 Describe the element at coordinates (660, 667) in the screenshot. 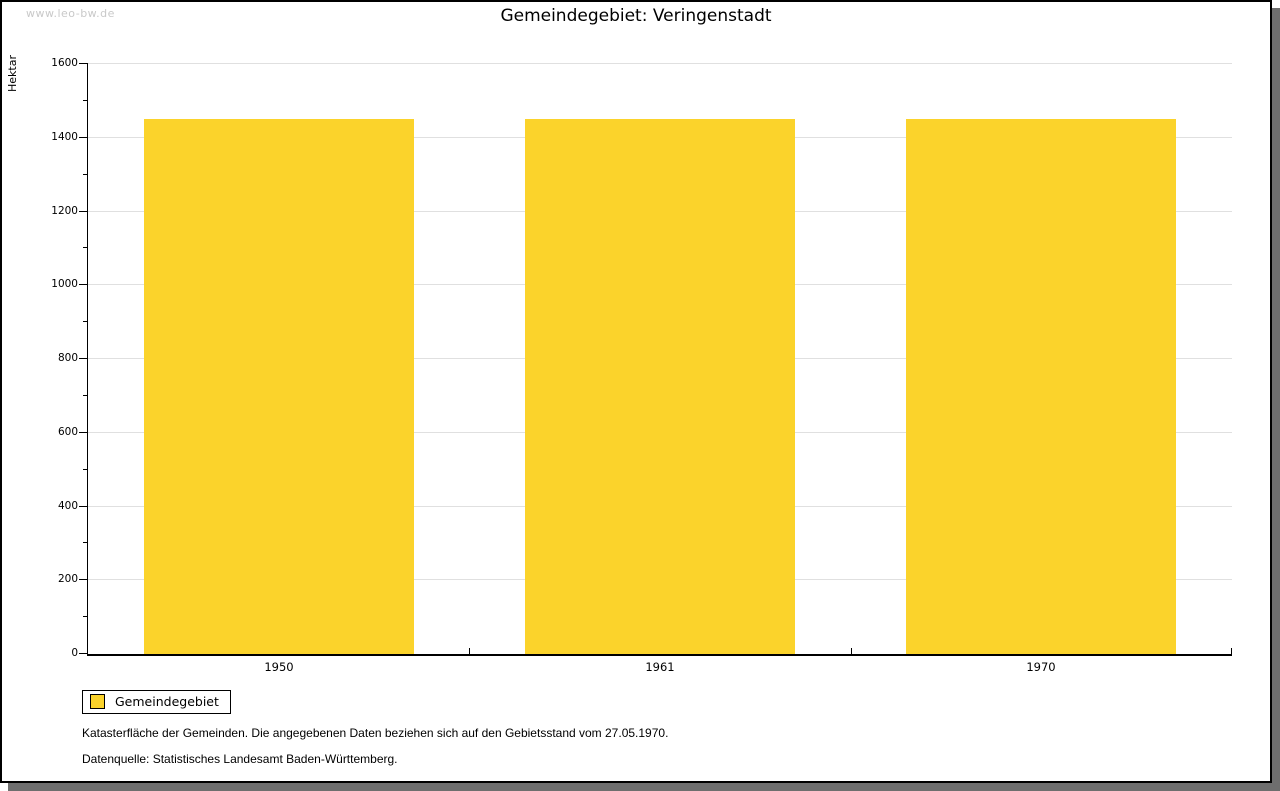

I see `x-axis-tick-label: 1961` at that location.